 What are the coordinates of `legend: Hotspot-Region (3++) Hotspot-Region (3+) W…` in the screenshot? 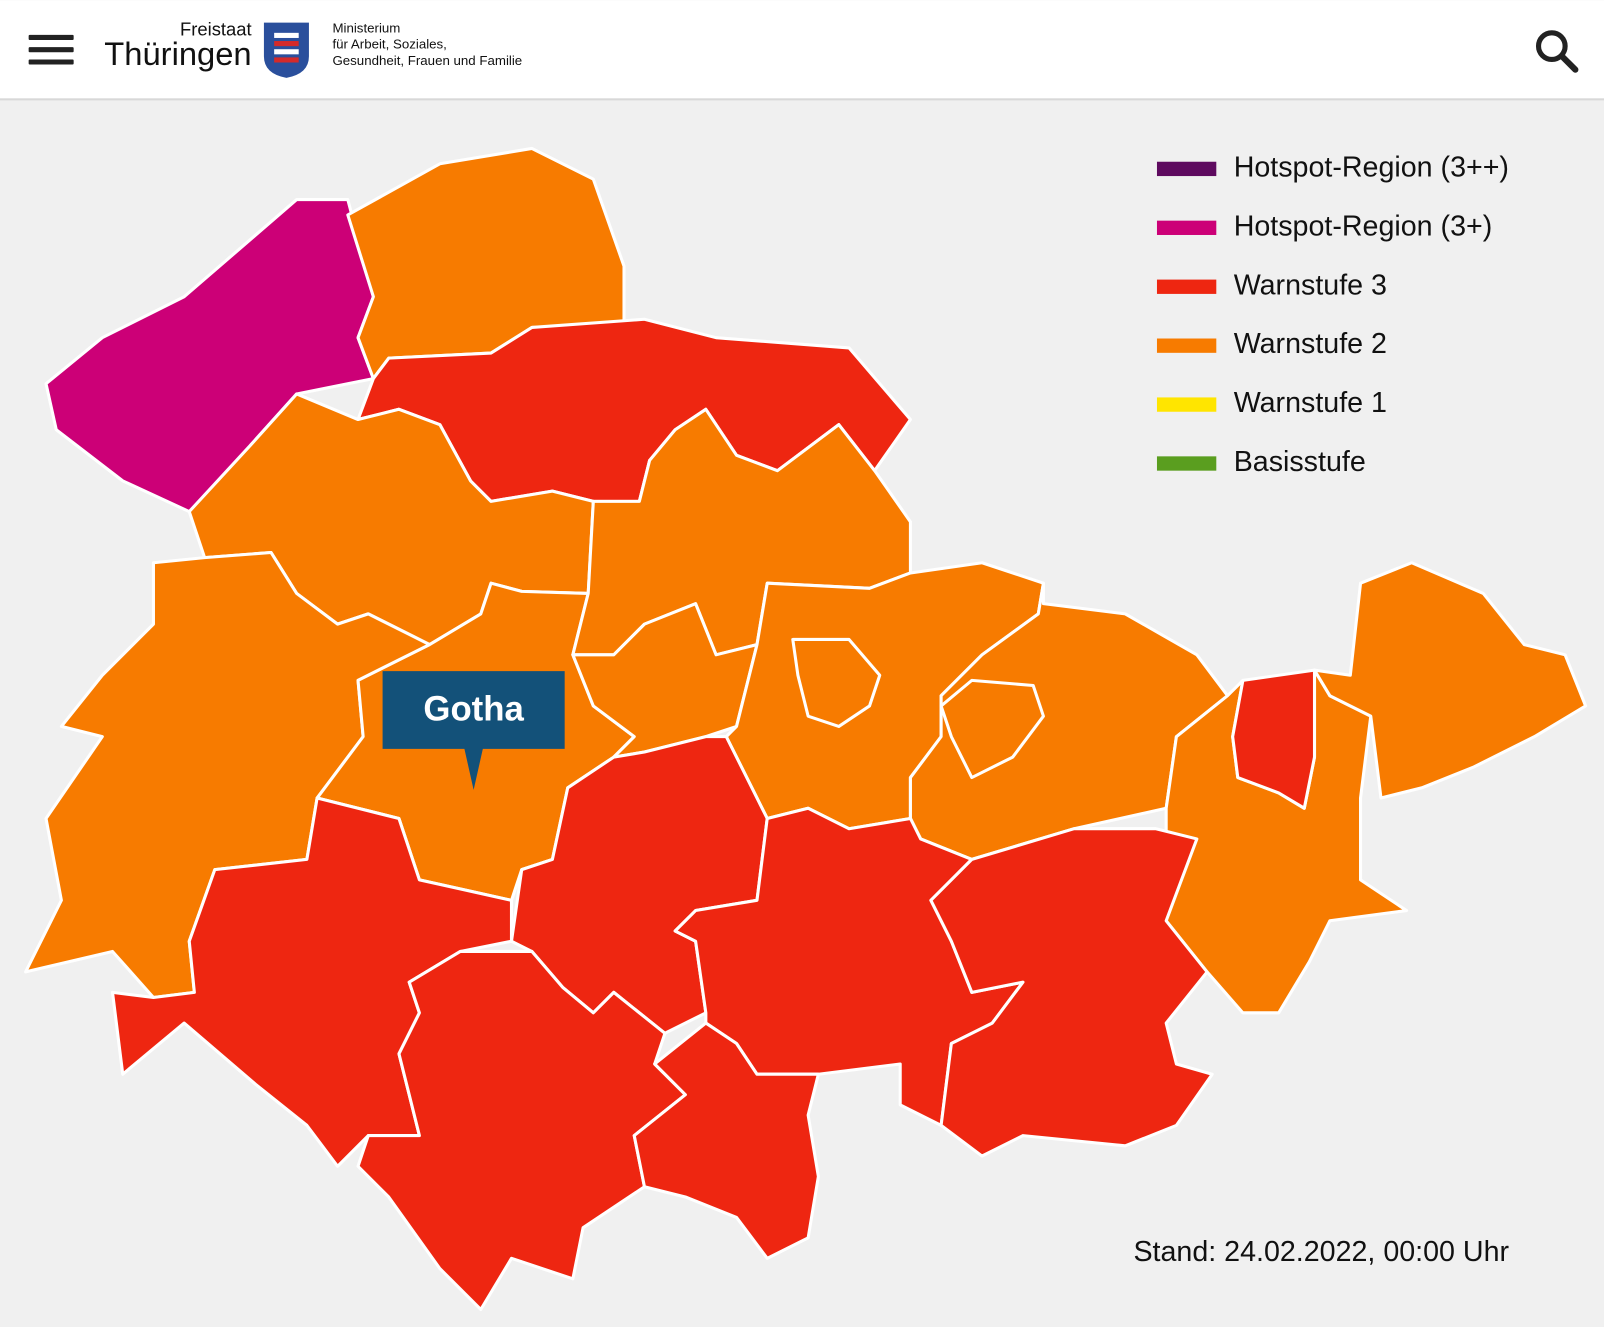 It's located at (1332, 314).